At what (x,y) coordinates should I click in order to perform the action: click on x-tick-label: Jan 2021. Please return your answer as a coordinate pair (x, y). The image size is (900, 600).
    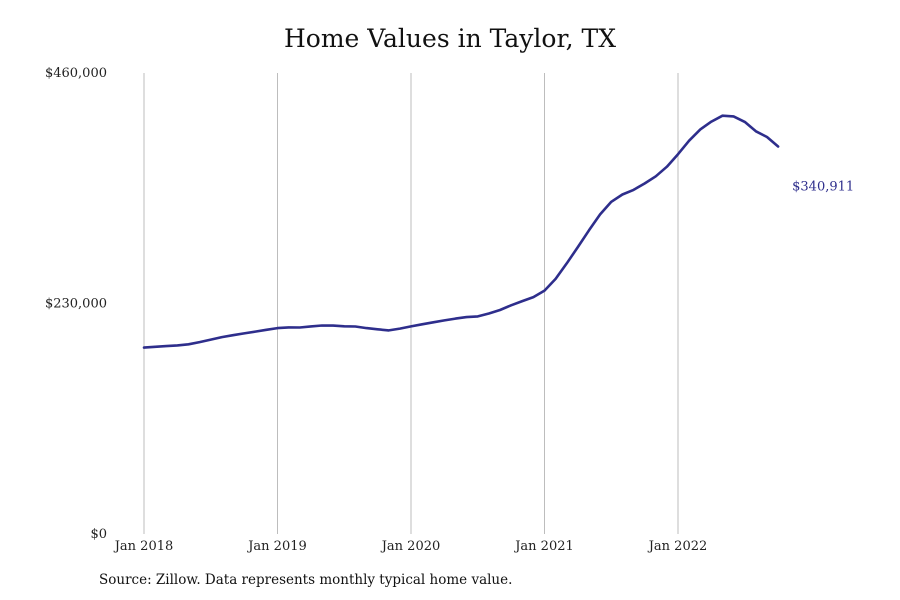
    Looking at the image, I should click on (543, 546).